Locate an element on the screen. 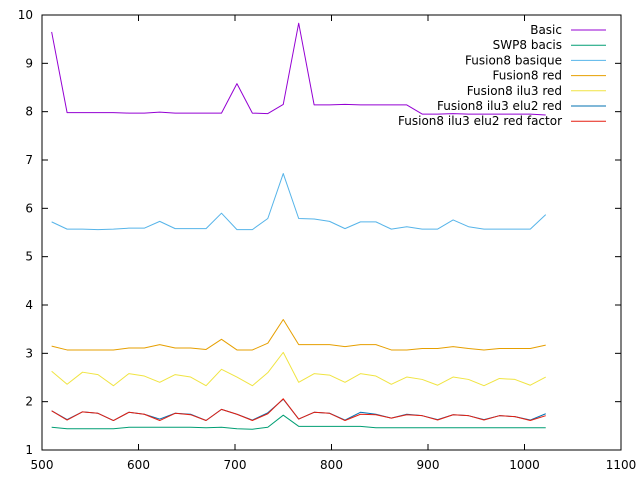 The width and height of the screenshot is (640, 480). series-line-fusion8-red is located at coordinates (298, 335).